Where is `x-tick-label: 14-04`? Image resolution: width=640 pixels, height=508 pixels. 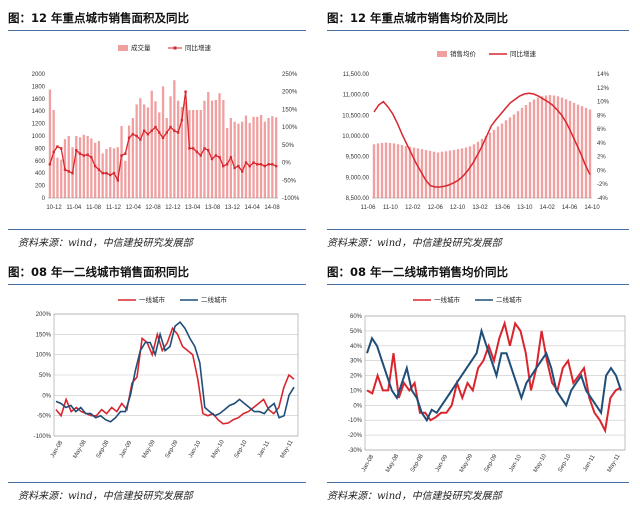
x-tick-label: 14-04 is located at coordinates (253, 208).